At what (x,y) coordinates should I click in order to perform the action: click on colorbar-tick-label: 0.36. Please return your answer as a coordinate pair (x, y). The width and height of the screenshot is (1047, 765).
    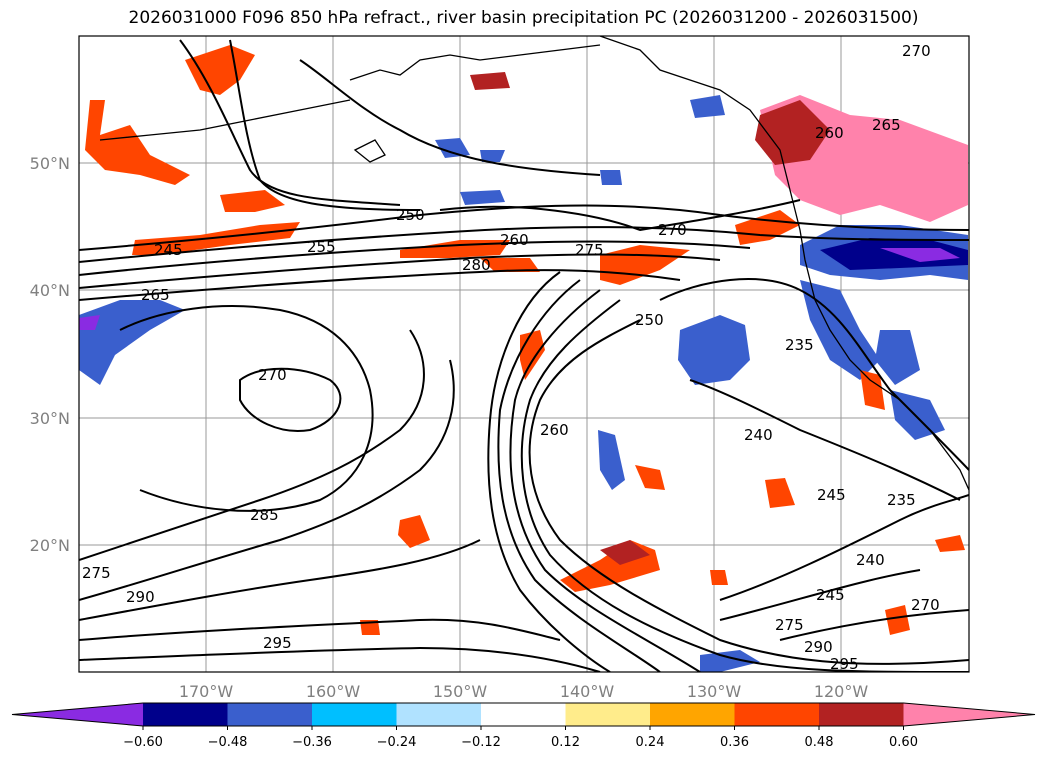
    Looking at the image, I should click on (734, 742).